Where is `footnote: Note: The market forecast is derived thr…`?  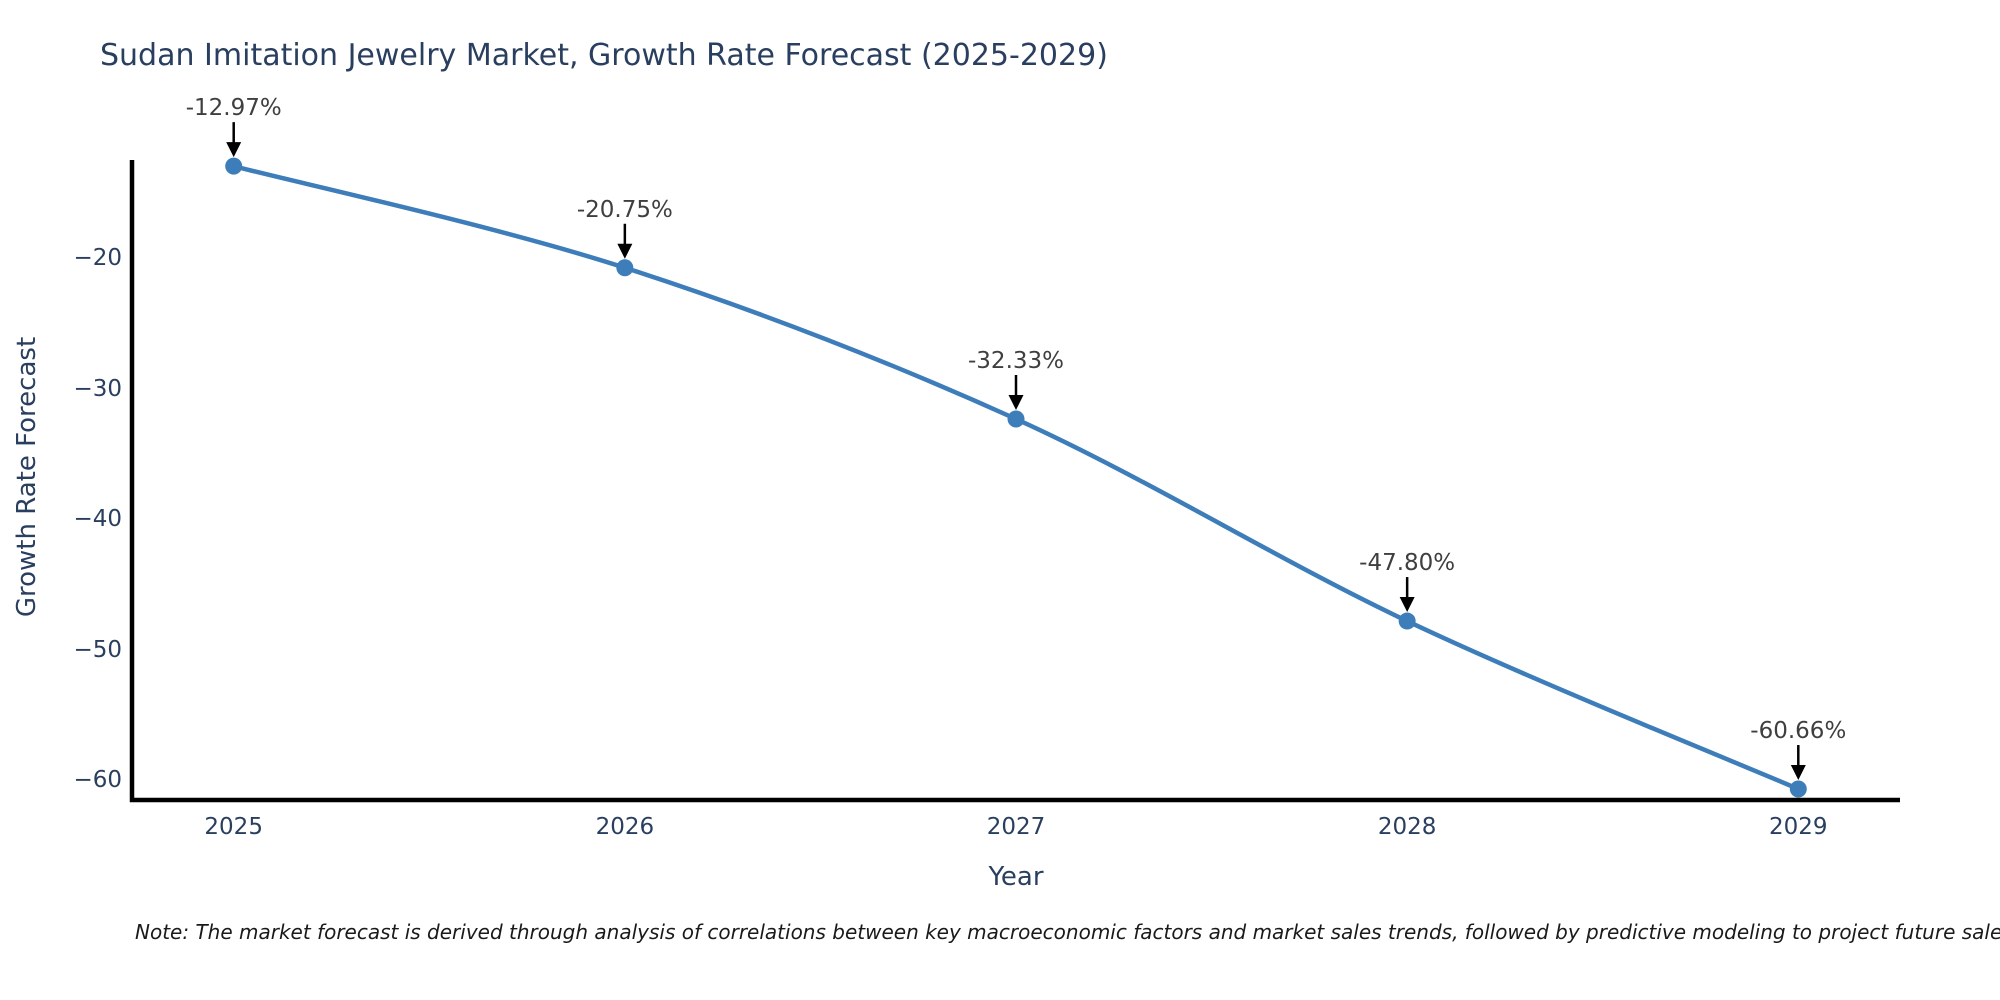
footnote: Note: The market forecast is derived thr… is located at coordinates (1067, 932).